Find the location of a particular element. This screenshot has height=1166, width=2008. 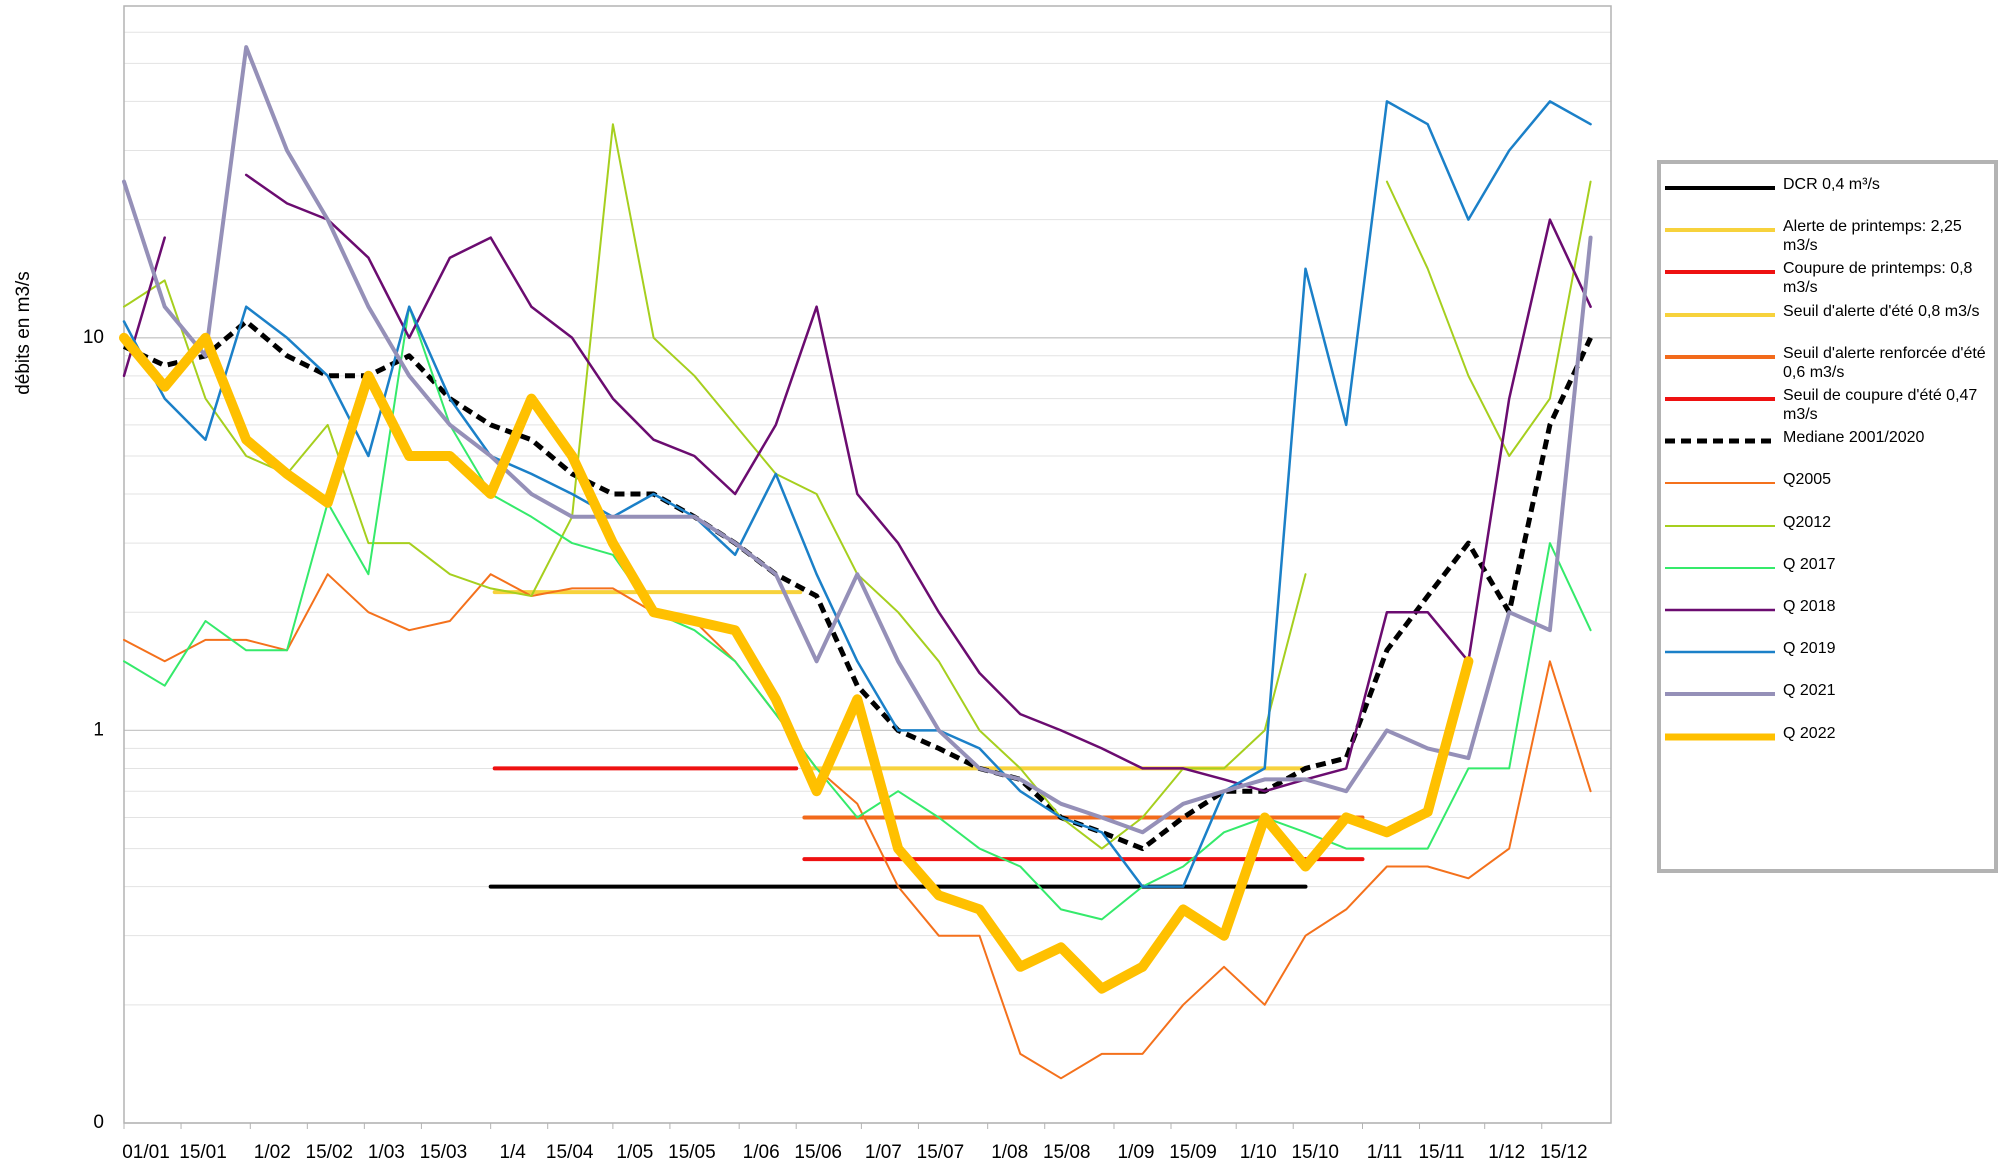

legend-item: Q2005 is located at coordinates (1827, 480).